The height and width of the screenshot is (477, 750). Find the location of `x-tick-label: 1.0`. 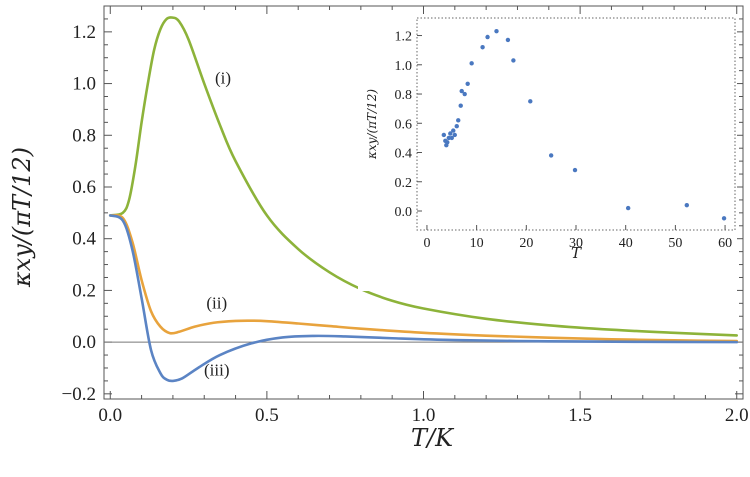

x-tick-label: 1.0 is located at coordinates (424, 415).